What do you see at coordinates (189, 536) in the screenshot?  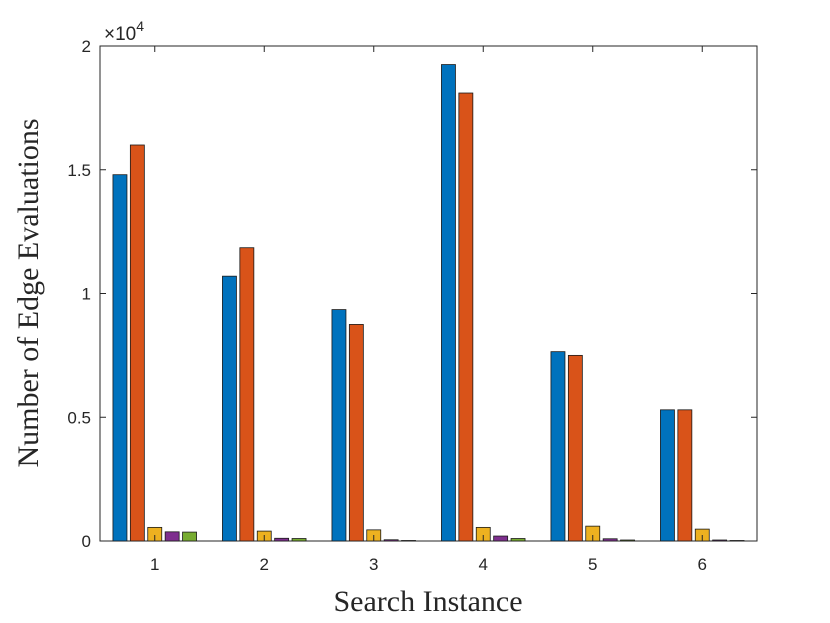 I see `bar-s5-c1` at bounding box center [189, 536].